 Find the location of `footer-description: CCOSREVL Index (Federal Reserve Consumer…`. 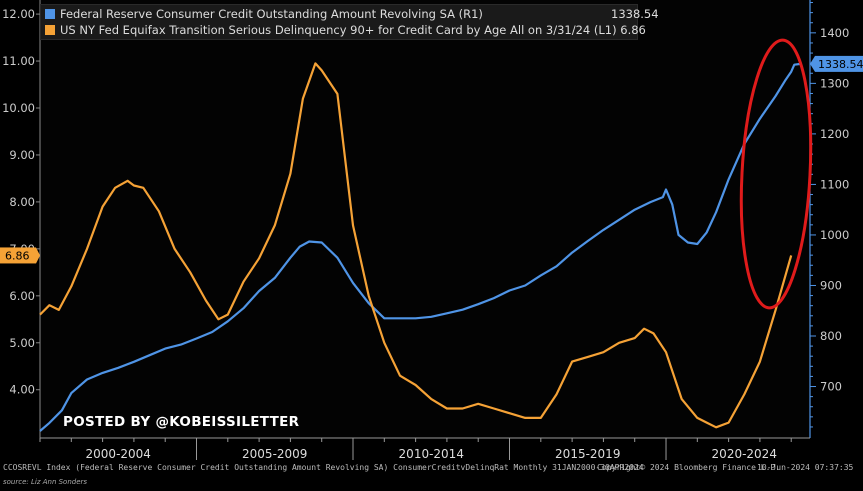

footer-description: CCOSREVL Index (Federal Reserve Consumer… is located at coordinates (323, 467).